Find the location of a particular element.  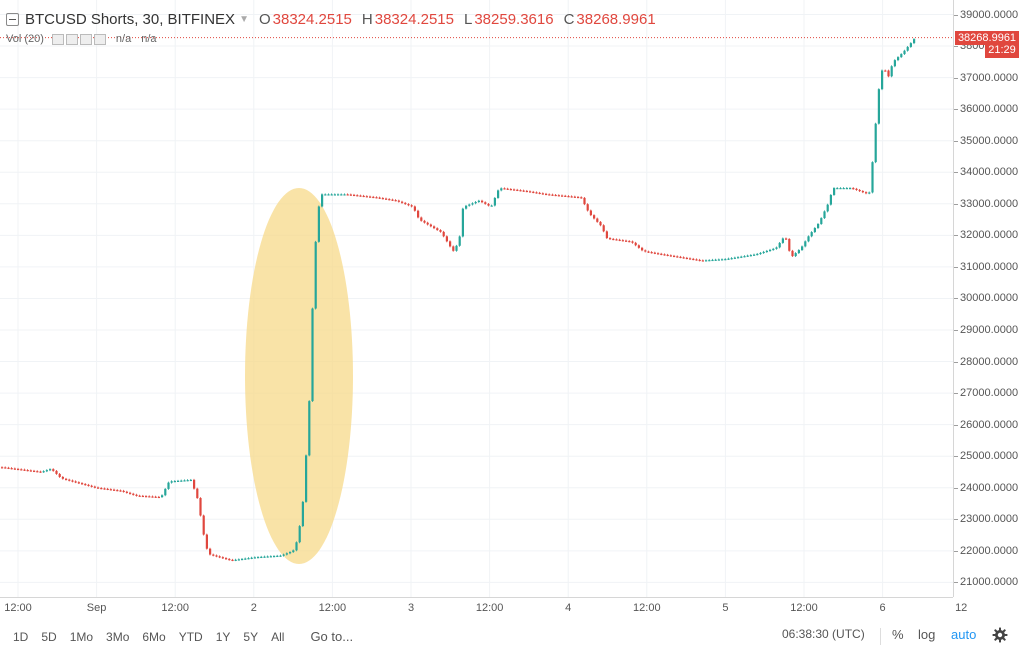

price-tick: 30000.0000 is located at coordinates (986, 298).